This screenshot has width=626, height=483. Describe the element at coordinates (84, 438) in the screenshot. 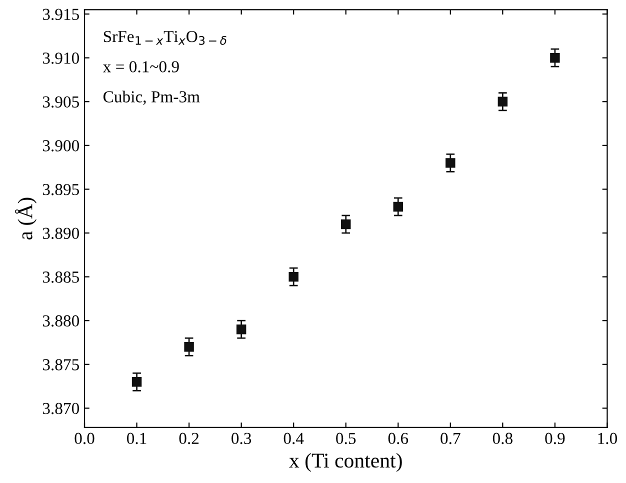

I see `text: 0.0` at that location.